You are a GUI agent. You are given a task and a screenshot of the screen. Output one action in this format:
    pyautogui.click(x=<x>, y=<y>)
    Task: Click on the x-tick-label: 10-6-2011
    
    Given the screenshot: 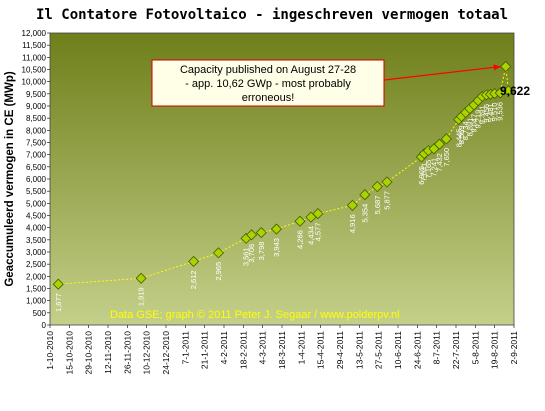 What is the action you would take?
    pyautogui.click(x=398, y=350)
    